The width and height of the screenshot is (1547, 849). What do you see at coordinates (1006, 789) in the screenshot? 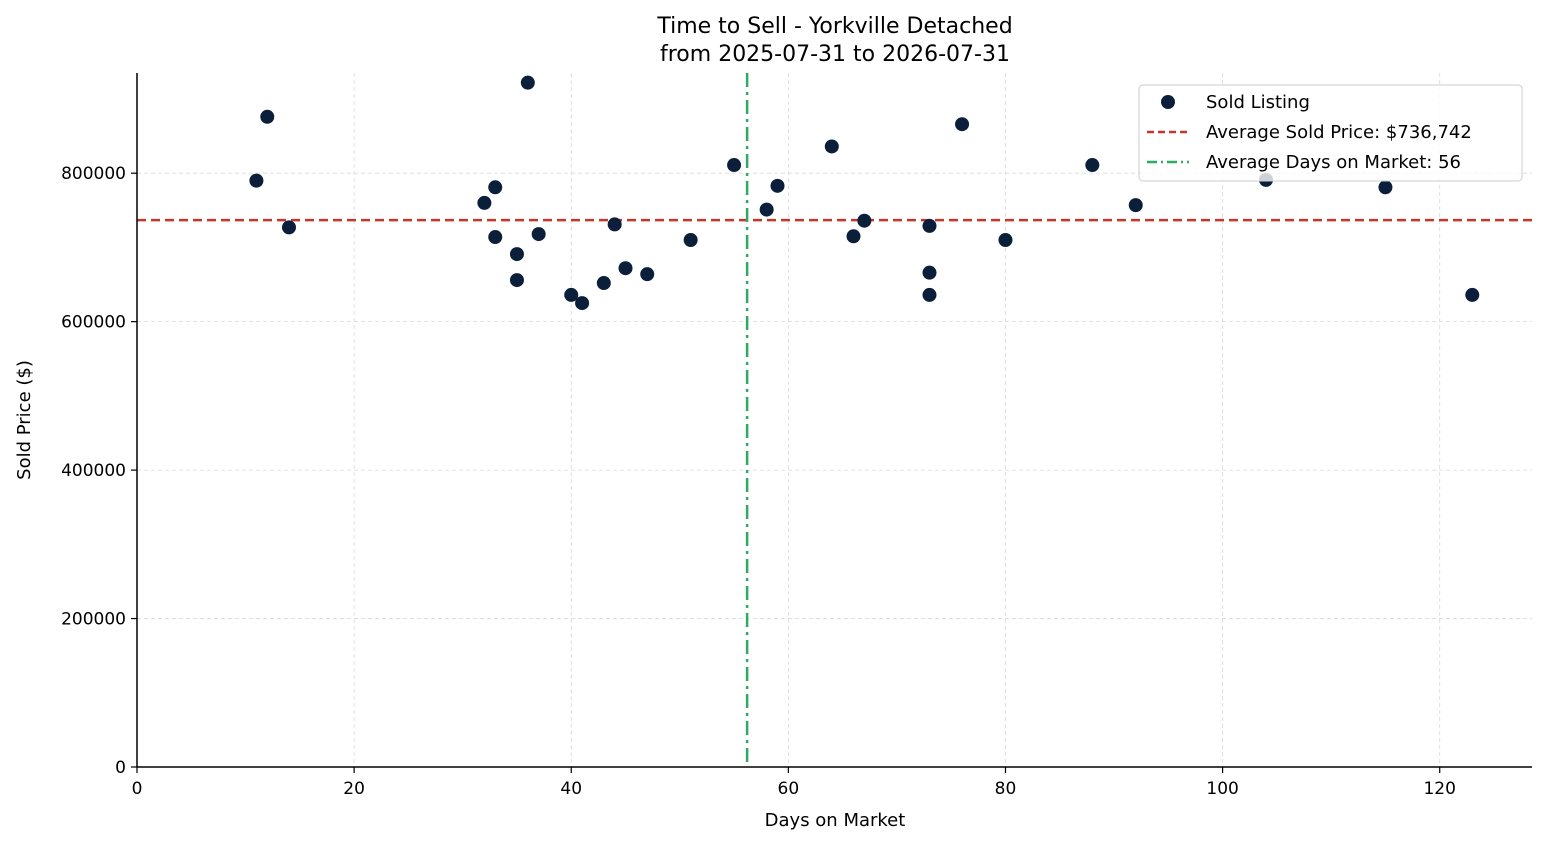
I see `x-tick-label: 80` at bounding box center [1006, 789].